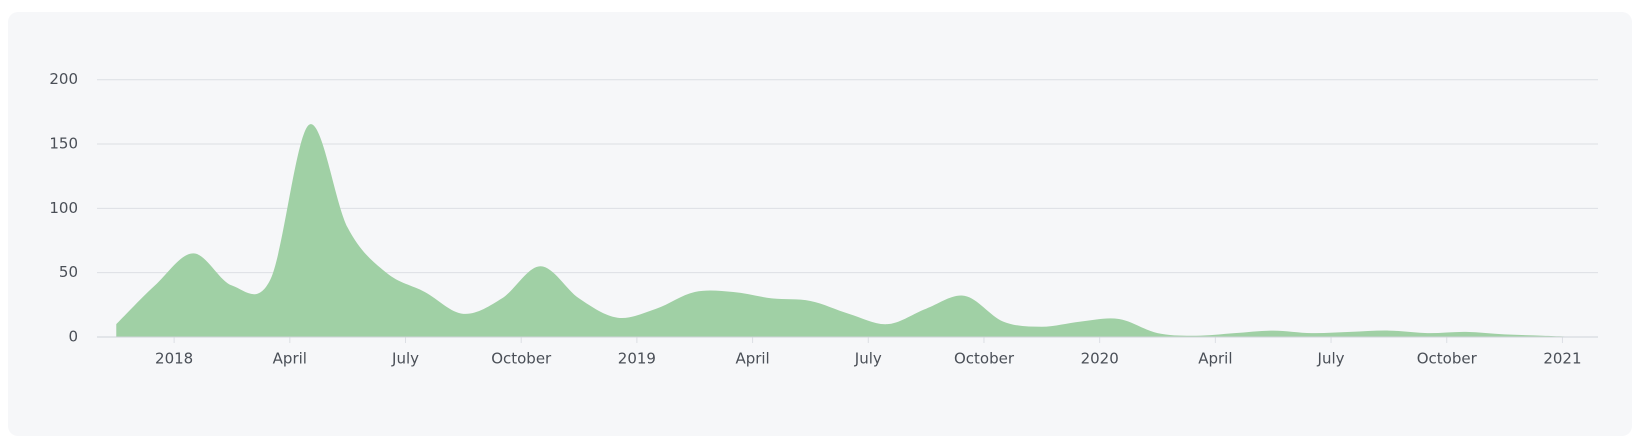 This screenshot has height=442, width=1640. Describe the element at coordinates (1562, 359) in the screenshot. I see `x-tick-label: 2021` at that location.